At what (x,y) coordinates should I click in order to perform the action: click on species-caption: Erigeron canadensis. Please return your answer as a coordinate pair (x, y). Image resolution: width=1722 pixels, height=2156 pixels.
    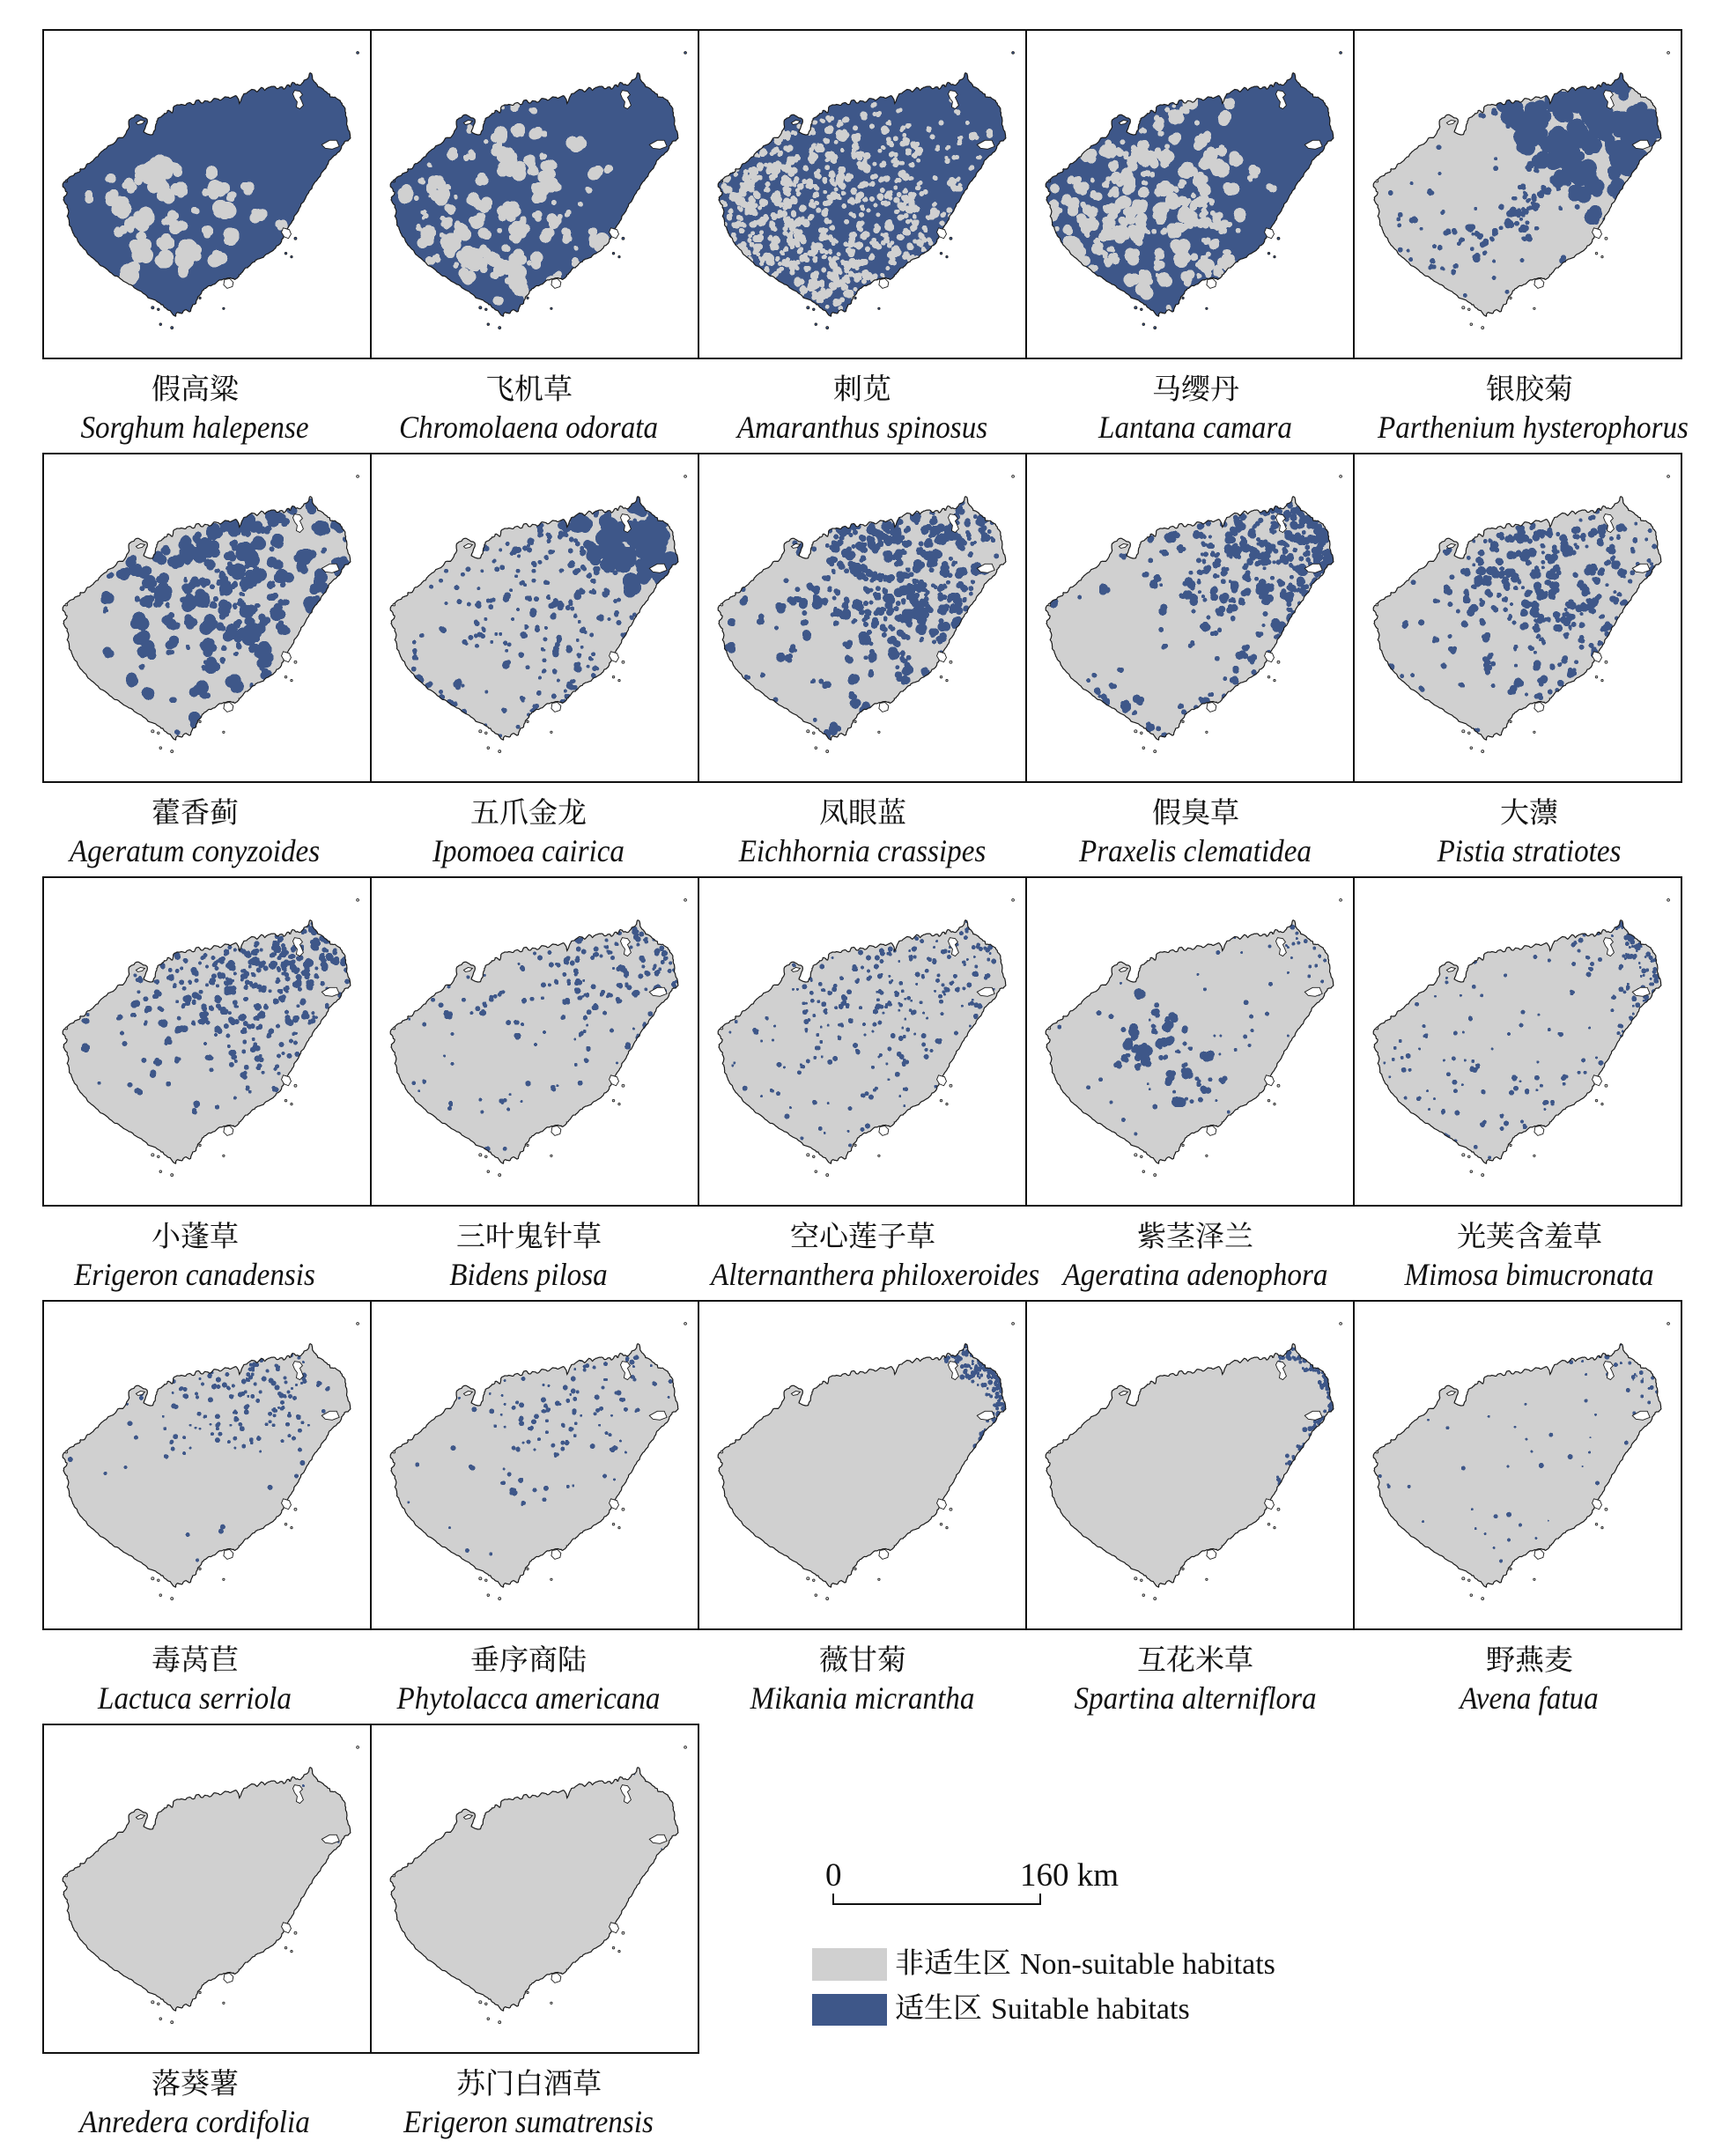
    Looking at the image, I should click on (194, 1250).